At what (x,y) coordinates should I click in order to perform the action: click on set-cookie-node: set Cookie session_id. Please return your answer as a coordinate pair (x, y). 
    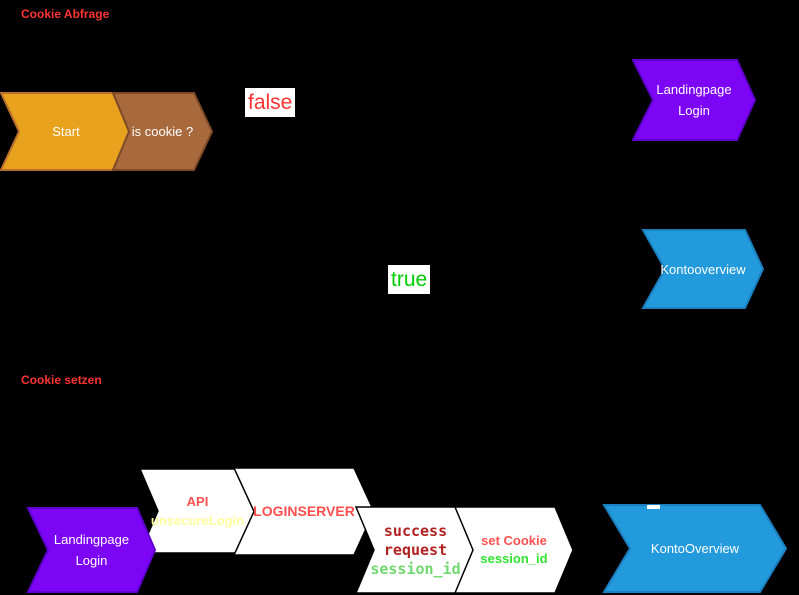
    Looking at the image, I should click on (513, 550).